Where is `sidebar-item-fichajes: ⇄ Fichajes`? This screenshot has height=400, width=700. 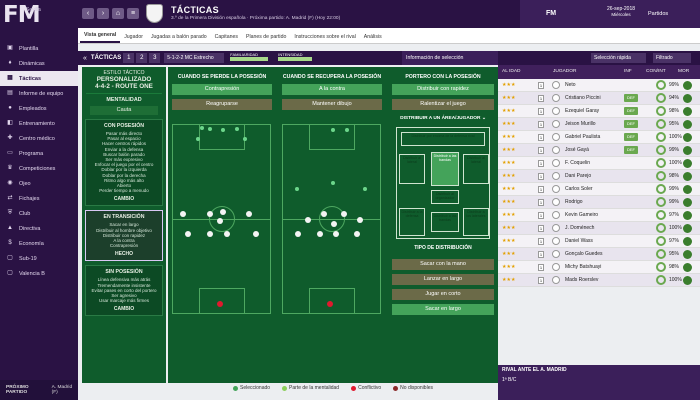 sidebar-item-fichajes: ⇄ Fichajes is located at coordinates (39, 198).